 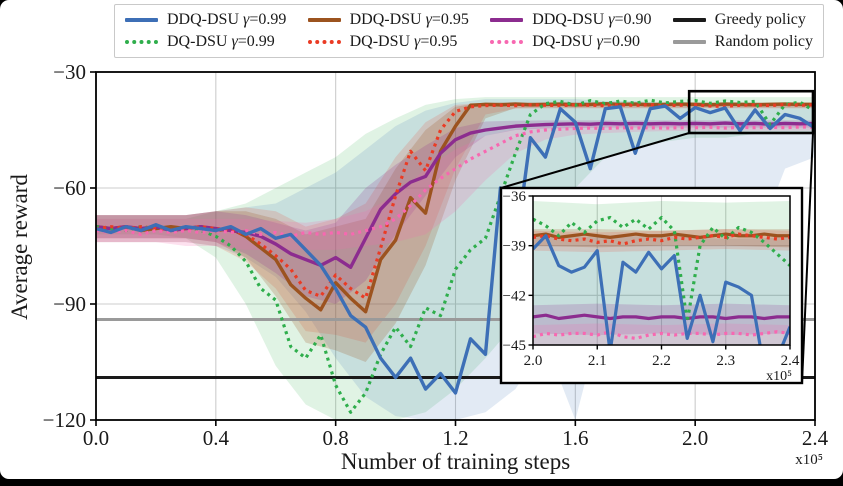 What do you see at coordinates (507, 19) in the screenshot?
I see `legend-solid-line-marker-ddq-dsu-g090` at bounding box center [507, 19].